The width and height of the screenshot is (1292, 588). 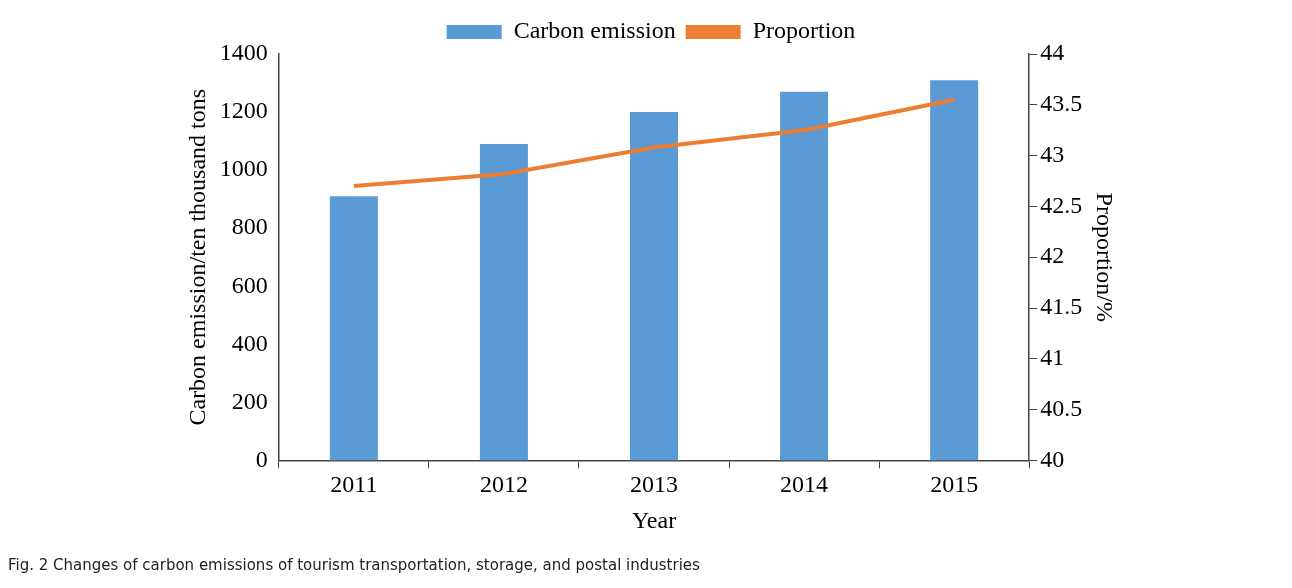 I want to click on y-axis-title: Carbon emission/ten thousand tons, so click(x=196, y=257).